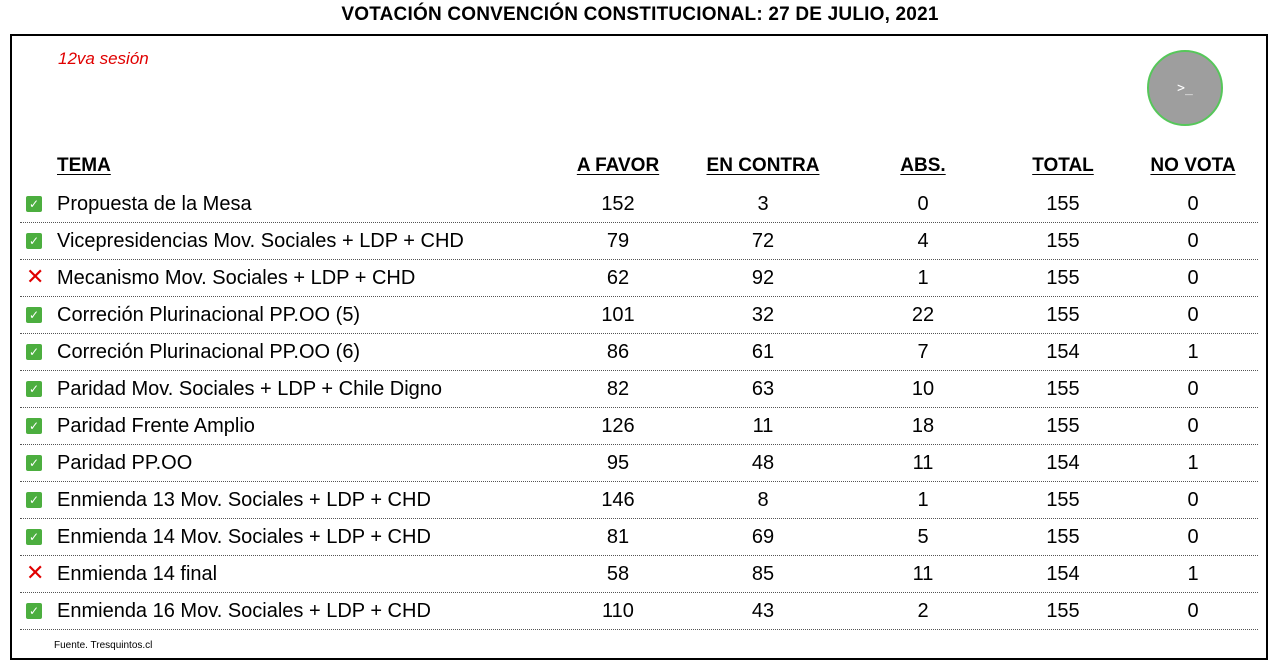 This screenshot has height=669, width=1280. What do you see at coordinates (1193, 165) in the screenshot?
I see `header-no-vota: NO VOTA` at bounding box center [1193, 165].